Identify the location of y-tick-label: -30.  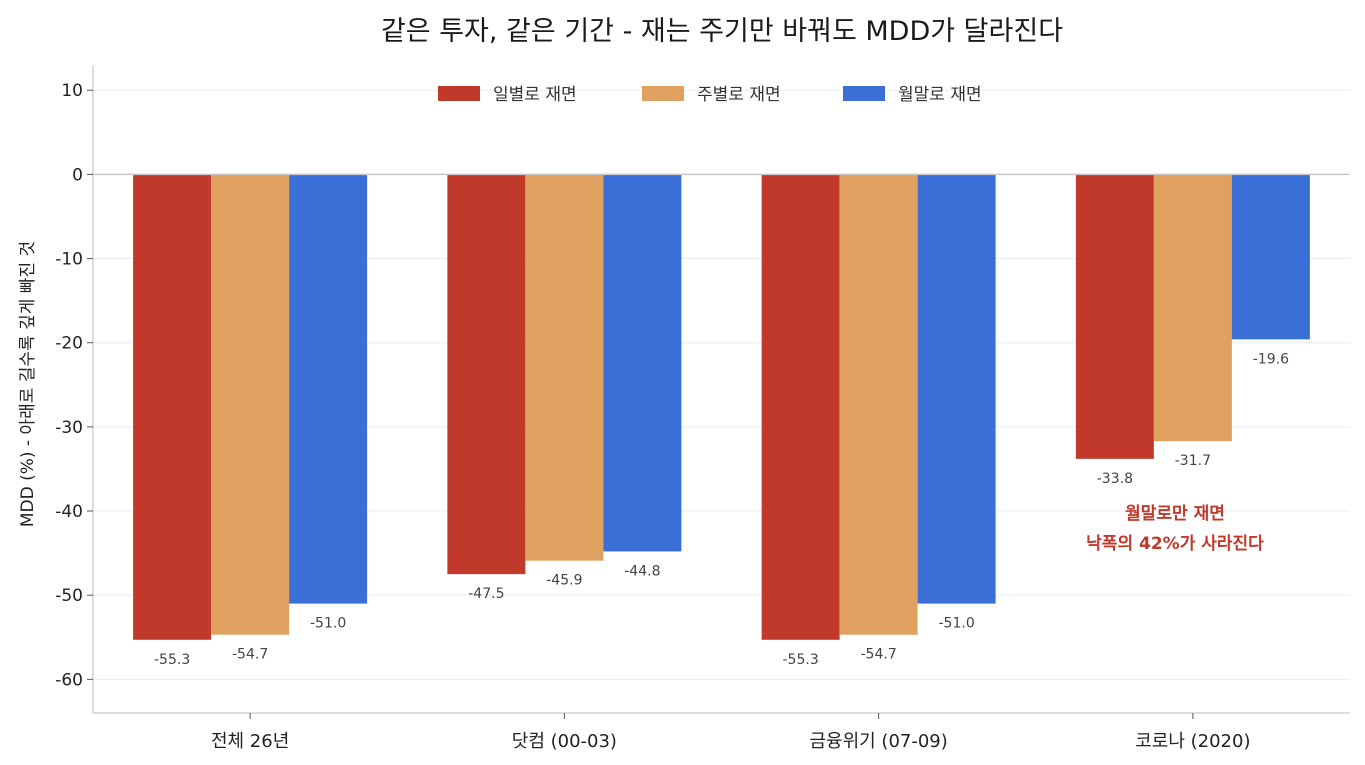
(69, 428).